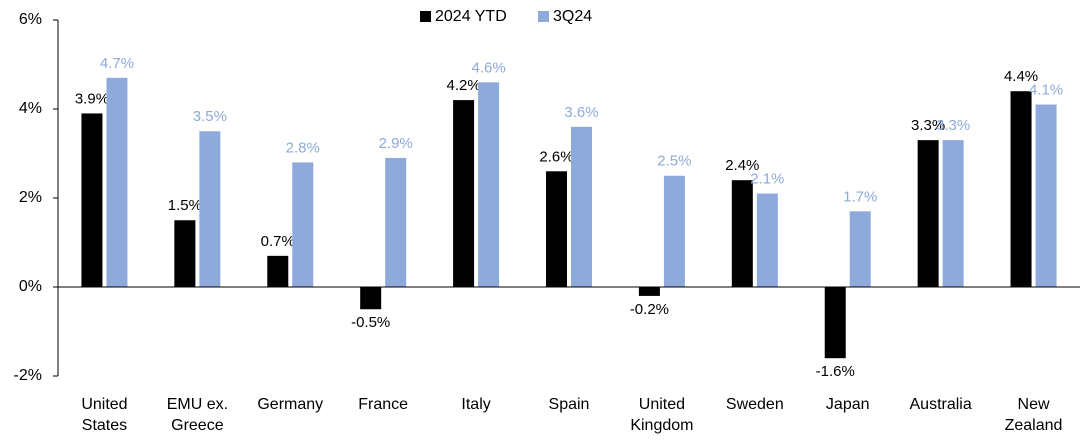  Describe the element at coordinates (370, 322) in the screenshot. I see `data-label: -0.5%` at that location.